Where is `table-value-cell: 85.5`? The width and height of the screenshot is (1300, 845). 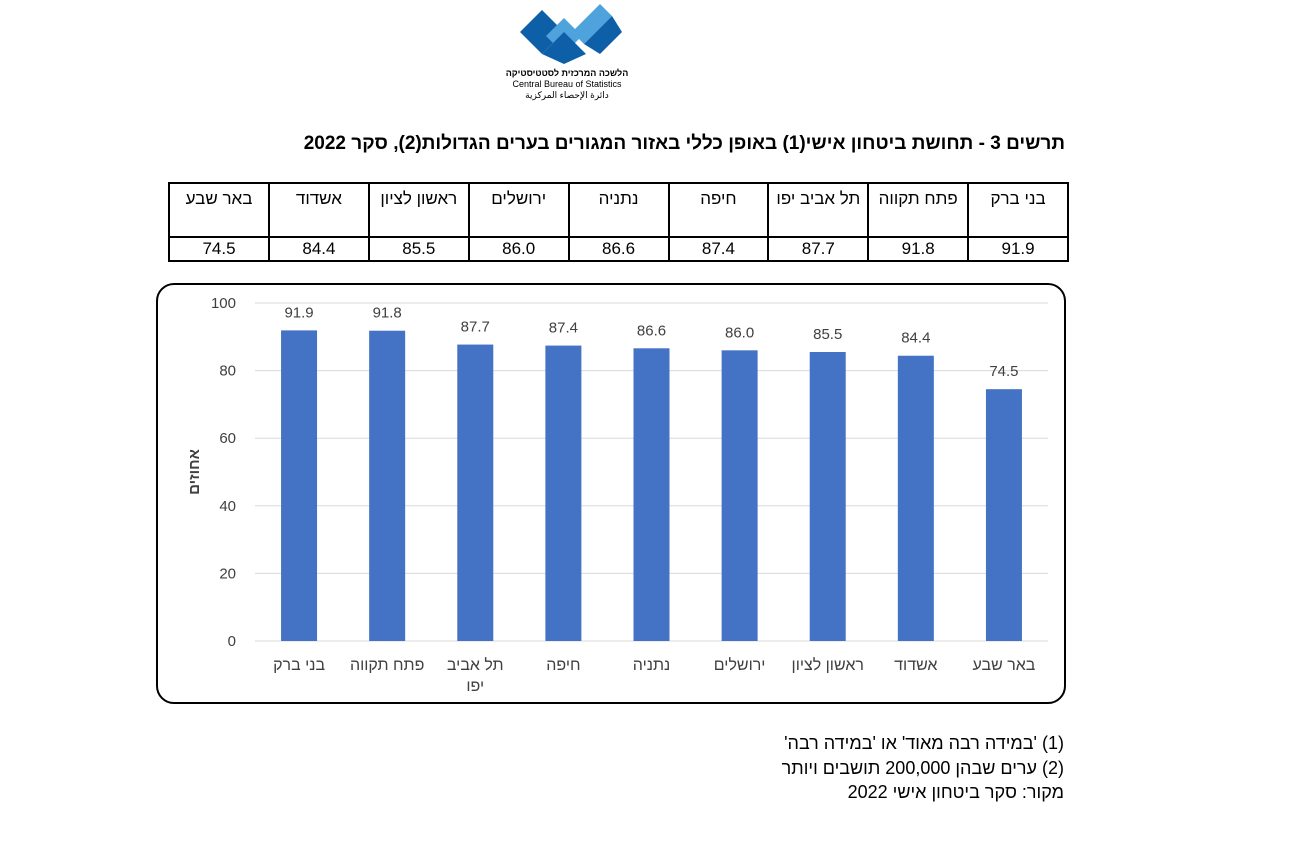 table-value-cell: 85.5 is located at coordinates (418, 249).